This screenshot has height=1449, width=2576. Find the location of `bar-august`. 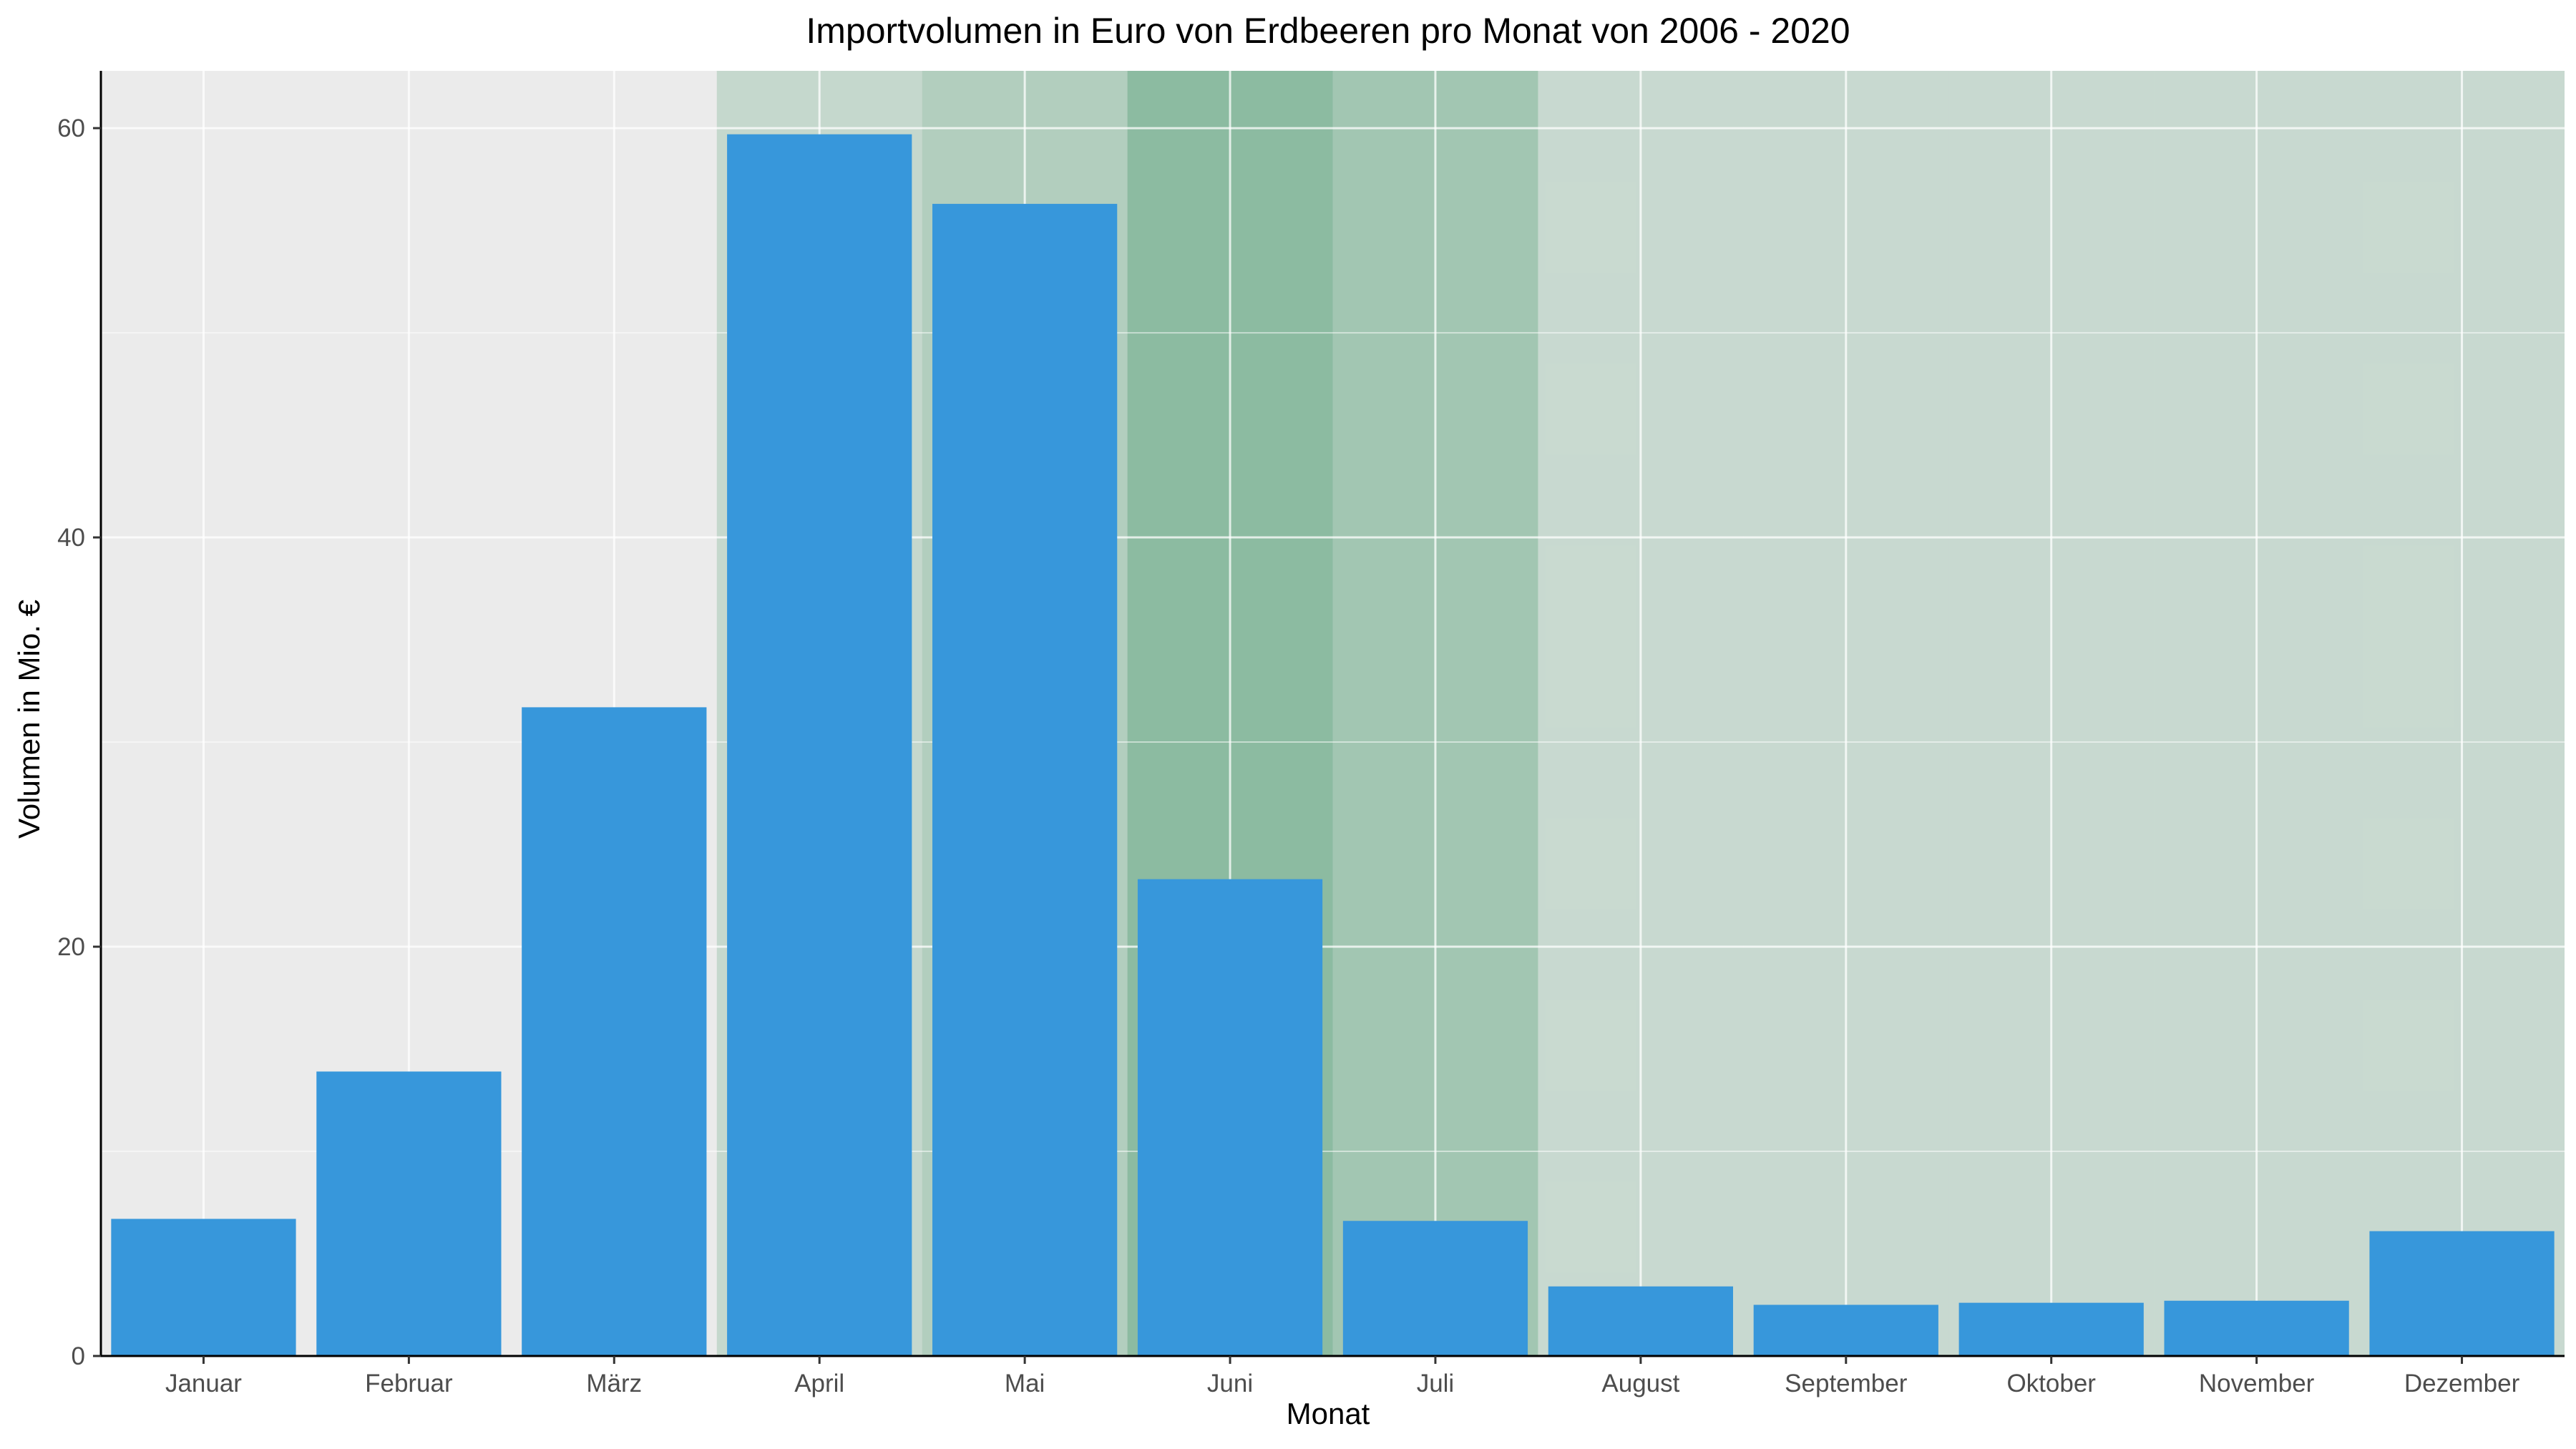

bar-august is located at coordinates (1640, 1321).